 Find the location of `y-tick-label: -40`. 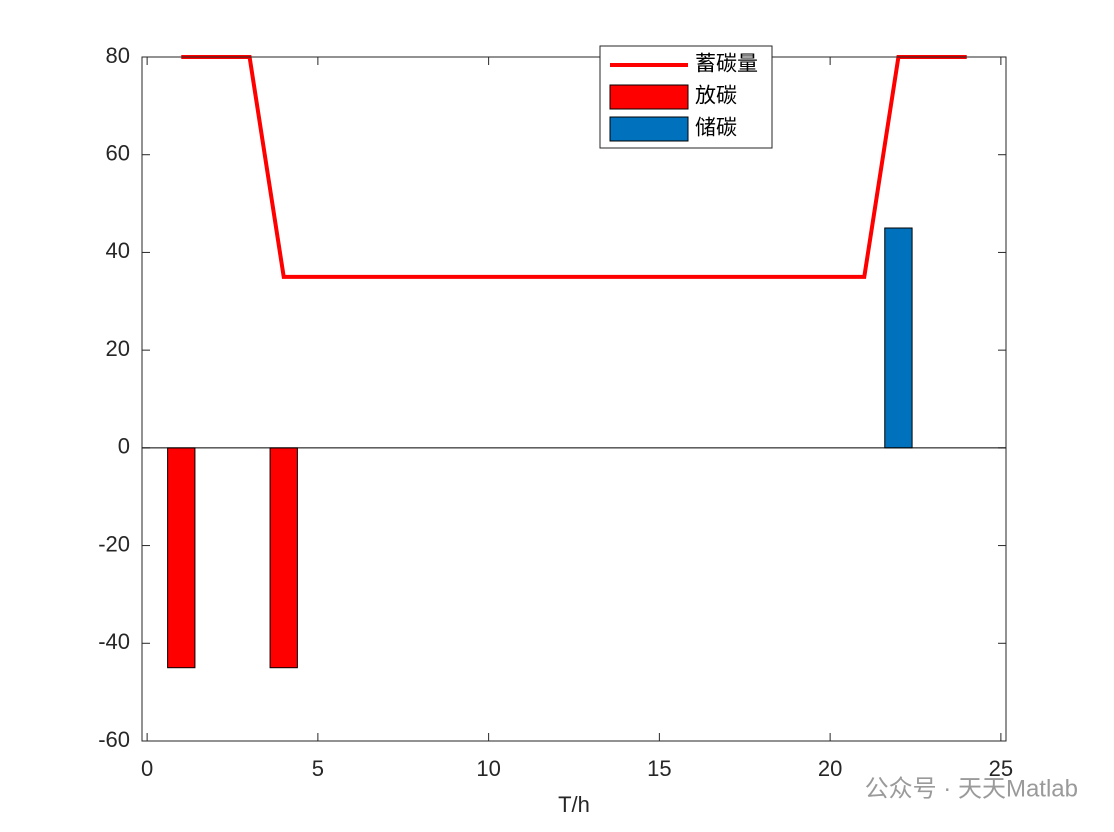

y-tick-label: -40 is located at coordinates (114, 641).